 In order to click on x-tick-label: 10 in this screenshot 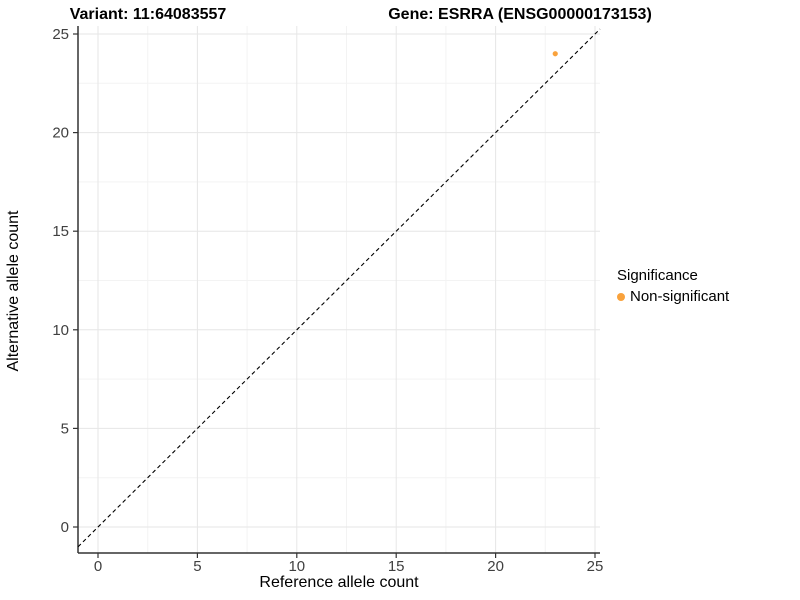, I will do `click(296, 566)`.